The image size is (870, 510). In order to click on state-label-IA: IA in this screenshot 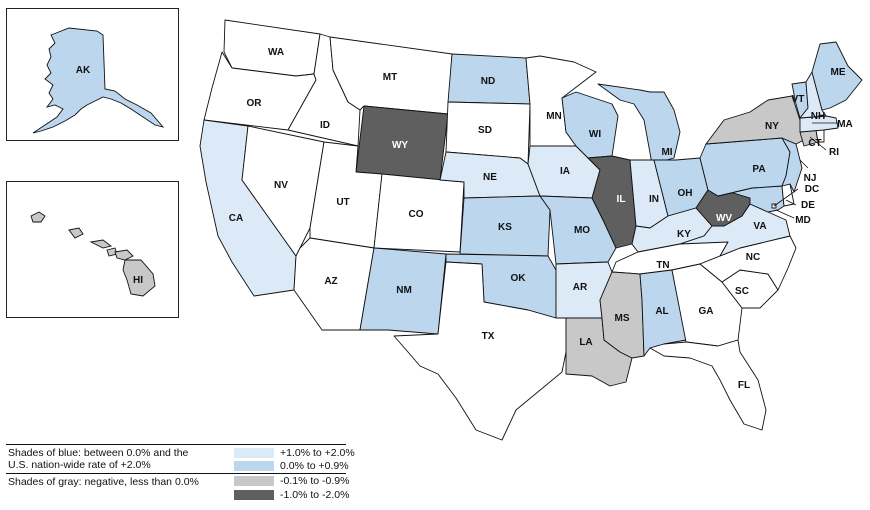, I will do `click(565, 171)`.